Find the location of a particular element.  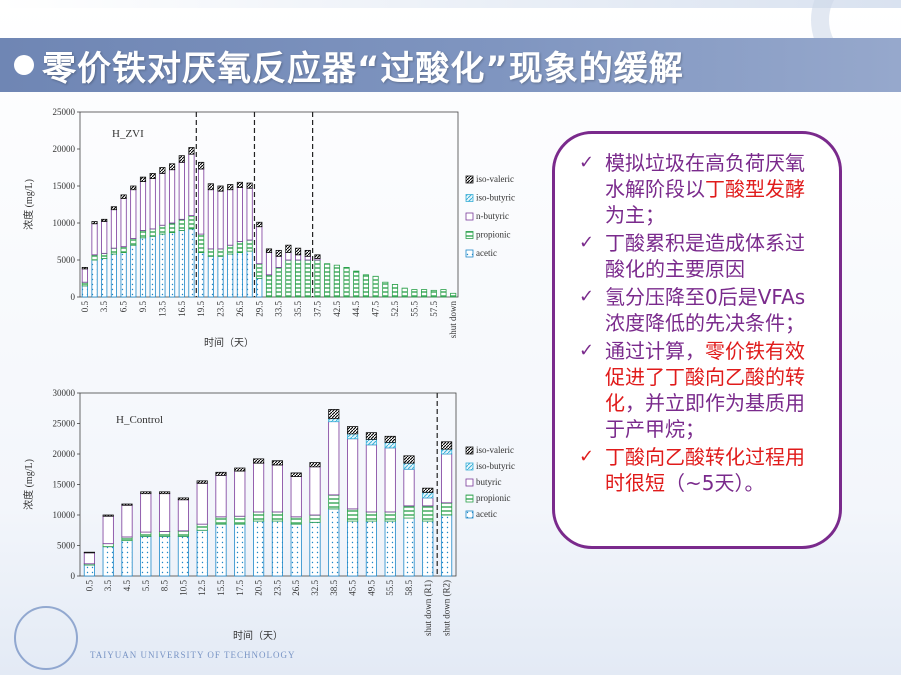

legend-label: iso-valeric is located at coordinates (495, 450).